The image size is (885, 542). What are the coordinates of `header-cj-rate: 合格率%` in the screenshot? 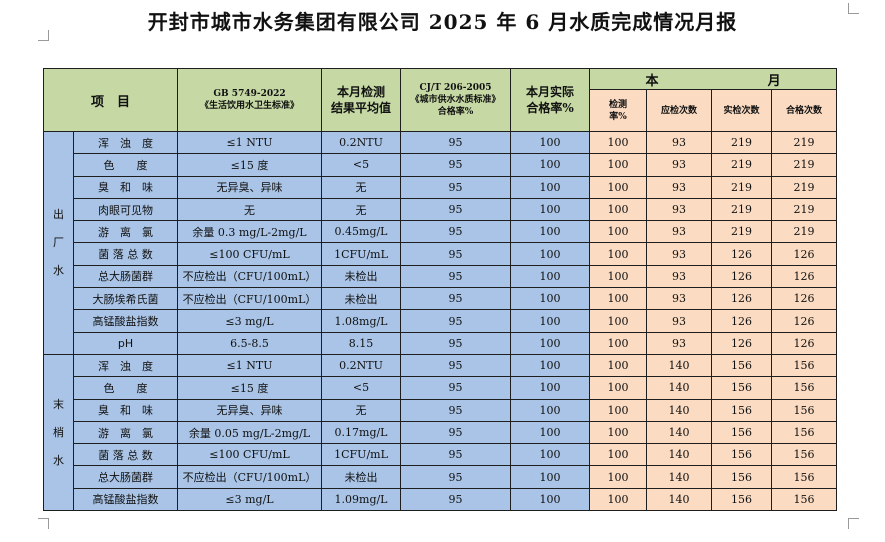 It's located at (455, 112).